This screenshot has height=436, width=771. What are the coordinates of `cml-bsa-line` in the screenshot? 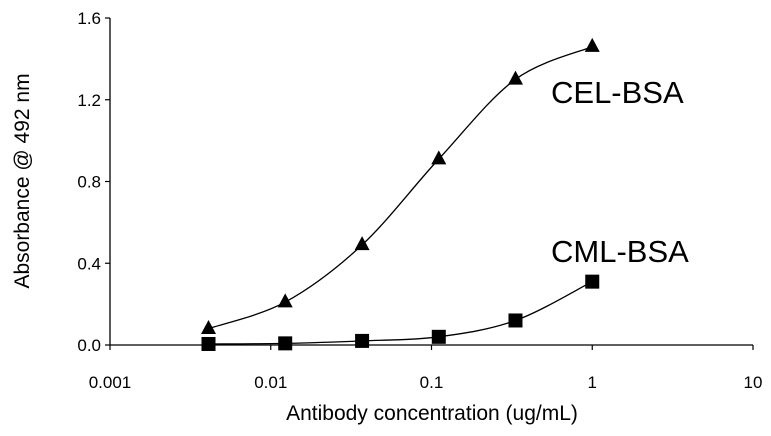 It's located at (400, 313).